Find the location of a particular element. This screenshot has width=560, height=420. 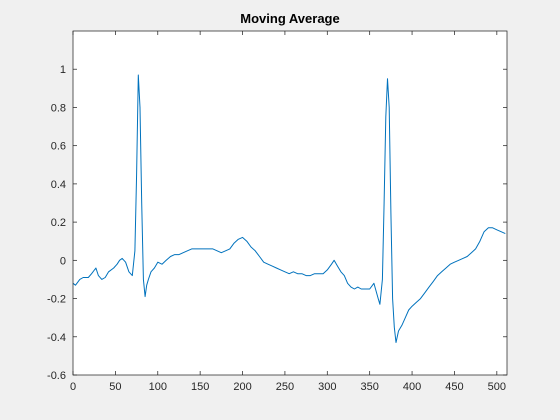

y-tick-label: 0 is located at coordinates (63, 261).